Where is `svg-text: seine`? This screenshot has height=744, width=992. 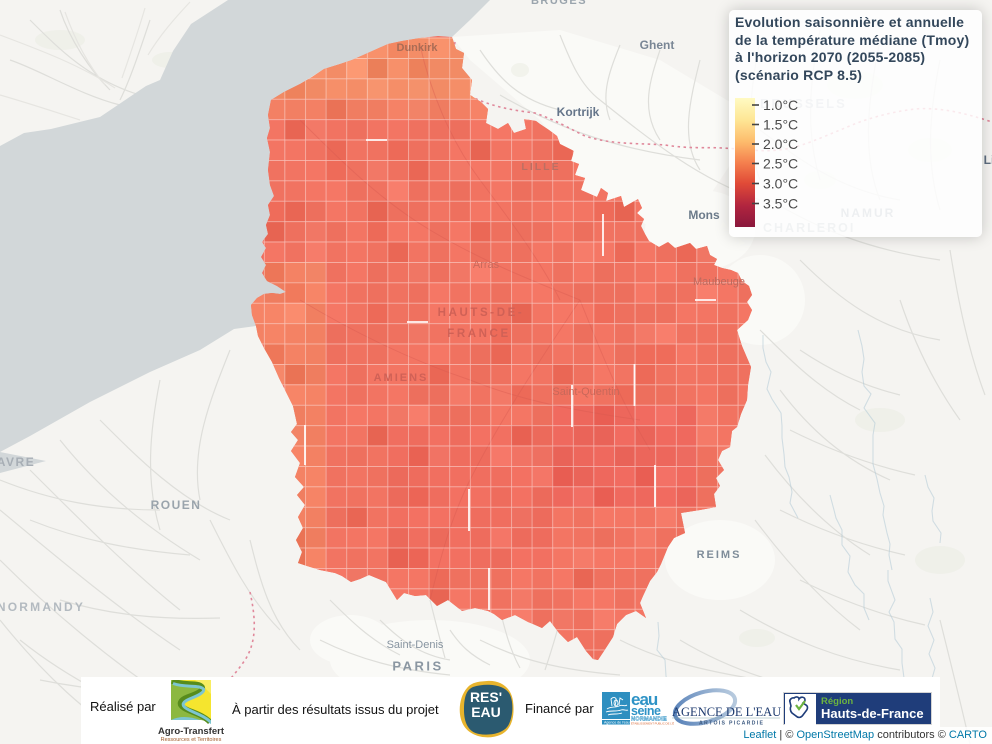
svg-text: seine is located at coordinates (646, 711).